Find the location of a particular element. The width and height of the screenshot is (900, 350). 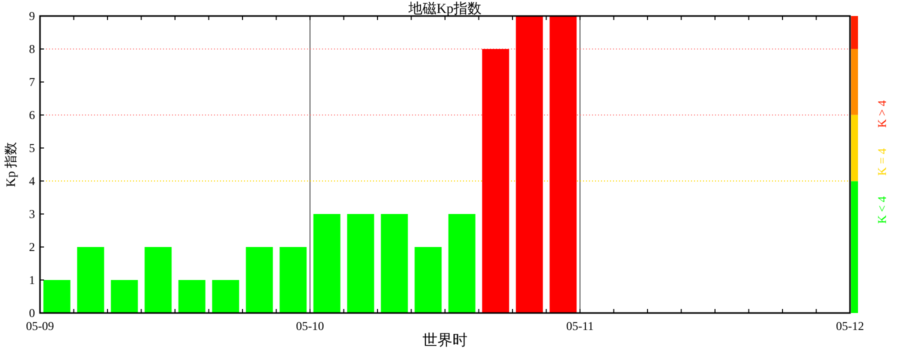

y-tick-label: 3 is located at coordinates (32, 214).